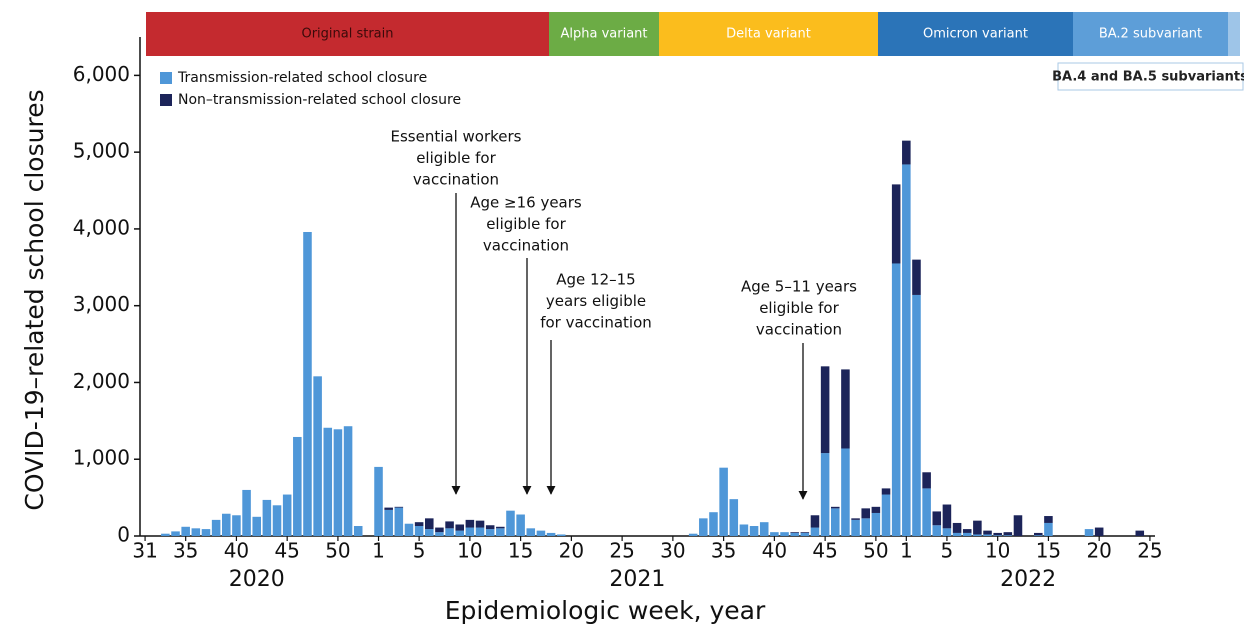 This screenshot has width=1244, height=627. What do you see at coordinates (799, 287) in the screenshot?
I see `annotation: Age 5–11 years` at bounding box center [799, 287].